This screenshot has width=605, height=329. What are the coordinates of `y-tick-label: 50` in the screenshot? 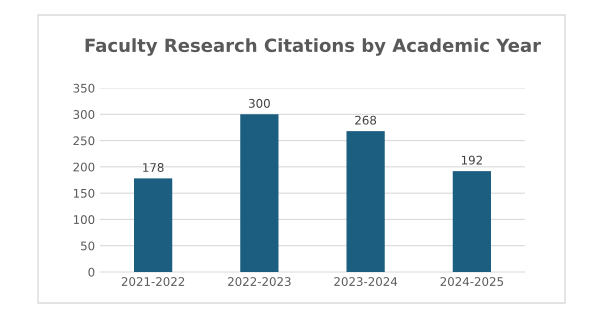 It's located at (87, 245).